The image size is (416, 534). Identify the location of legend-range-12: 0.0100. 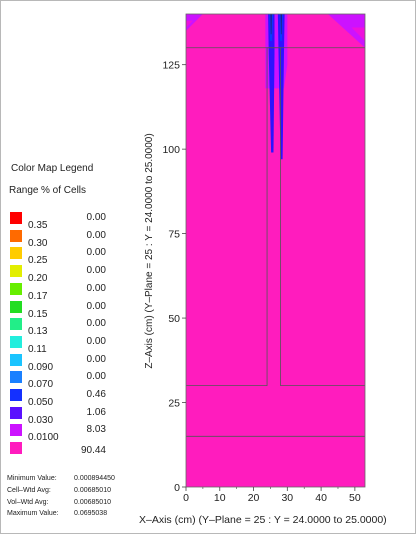
(43, 438).